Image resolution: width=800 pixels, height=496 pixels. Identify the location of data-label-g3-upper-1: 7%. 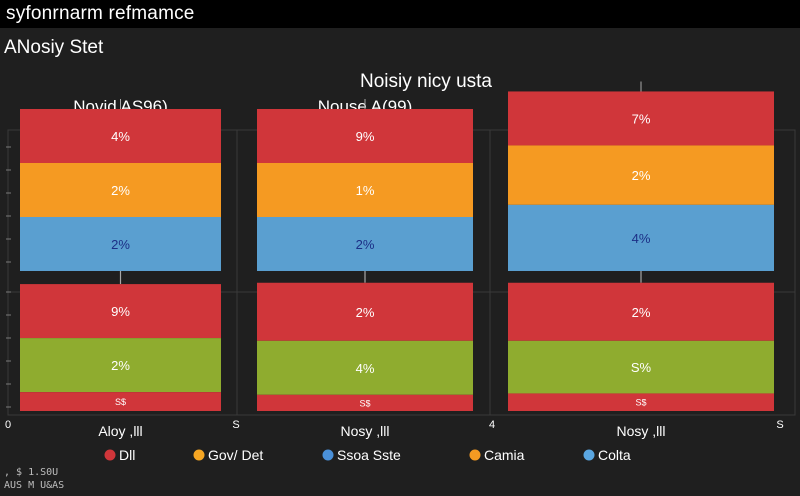
(641, 118).